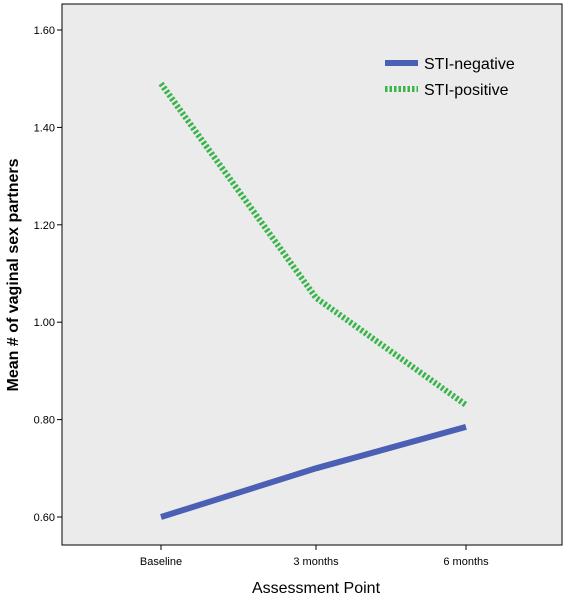 Image resolution: width=570 pixels, height=600 pixels. Describe the element at coordinates (44, 323) in the screenshot. I see `y-tick-label: 1.00` at that location.